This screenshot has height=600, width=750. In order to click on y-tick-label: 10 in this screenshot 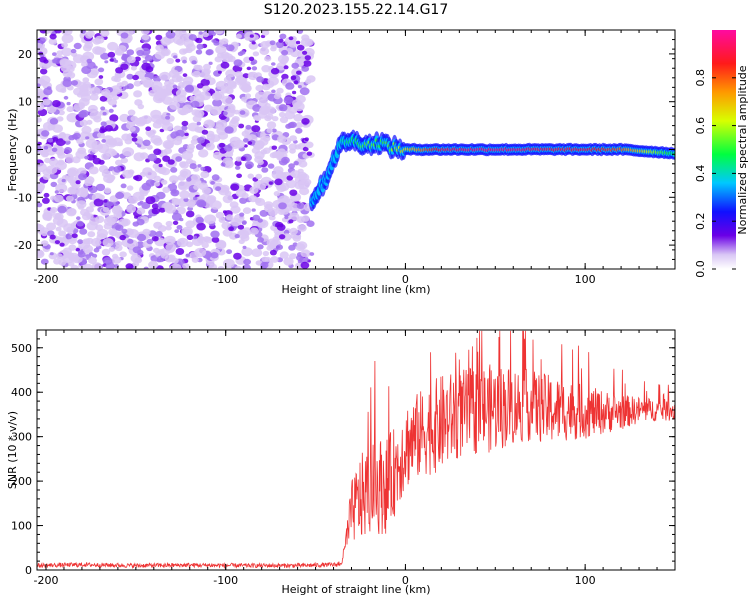, I will do `click(25, 102)`.